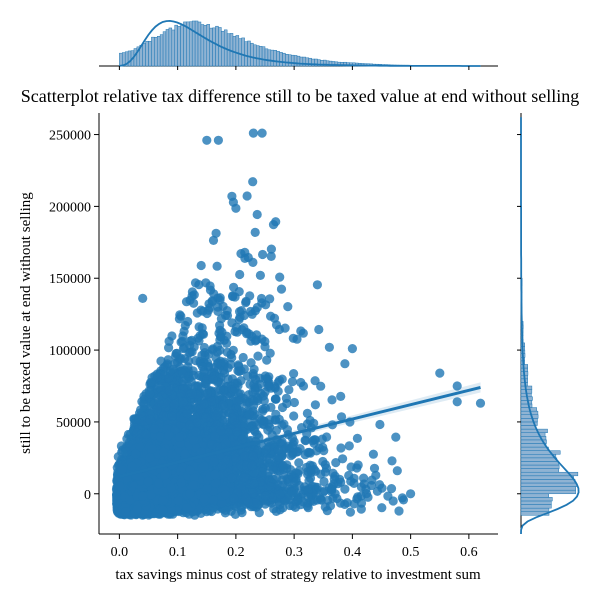 Image resolution: width=600 pixels, height=600 pixels. I want to click on top-kde-curve, so click(300, 43).